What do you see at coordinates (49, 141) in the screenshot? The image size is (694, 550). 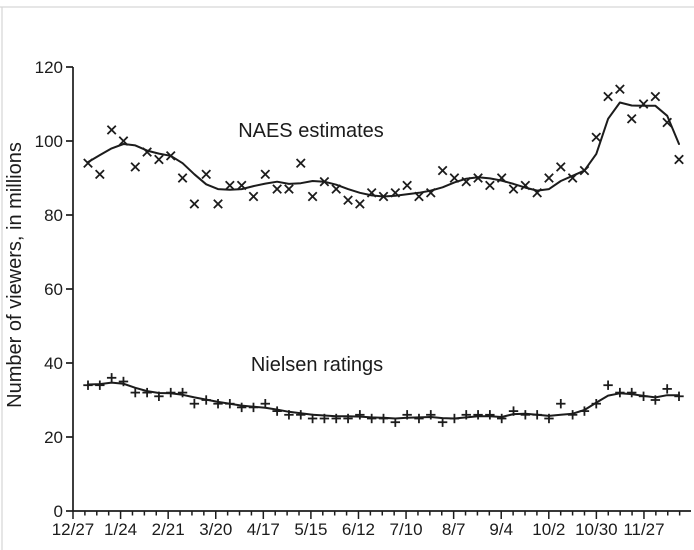 I see `y-tick-label: 100` at bounding box center [49, 141].